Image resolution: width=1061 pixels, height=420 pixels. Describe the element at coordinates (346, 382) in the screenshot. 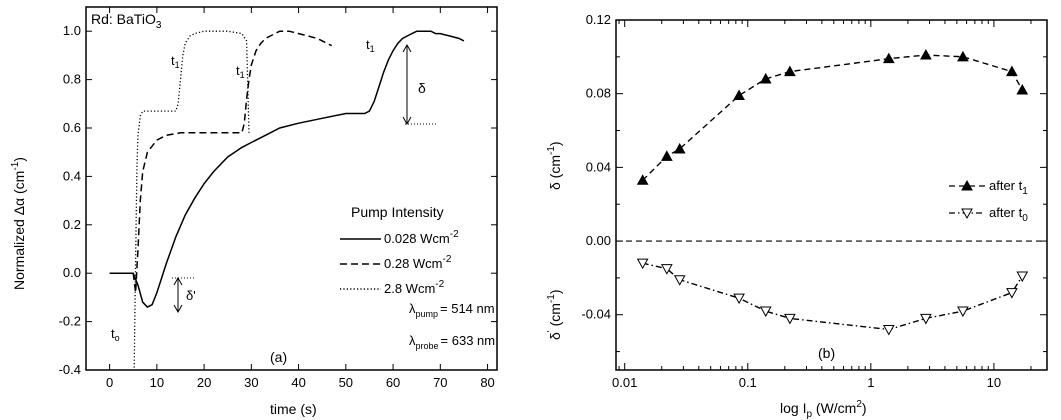

I see `x-tick-label: 50` at that location.